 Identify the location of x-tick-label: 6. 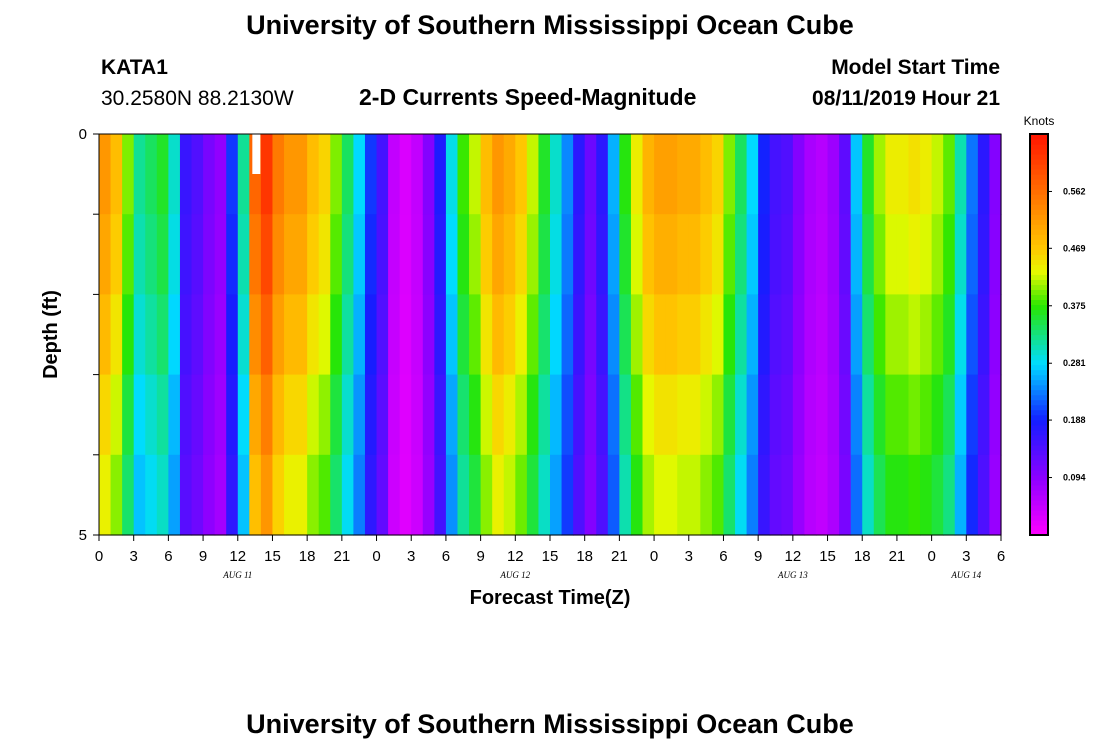
(723, 556).